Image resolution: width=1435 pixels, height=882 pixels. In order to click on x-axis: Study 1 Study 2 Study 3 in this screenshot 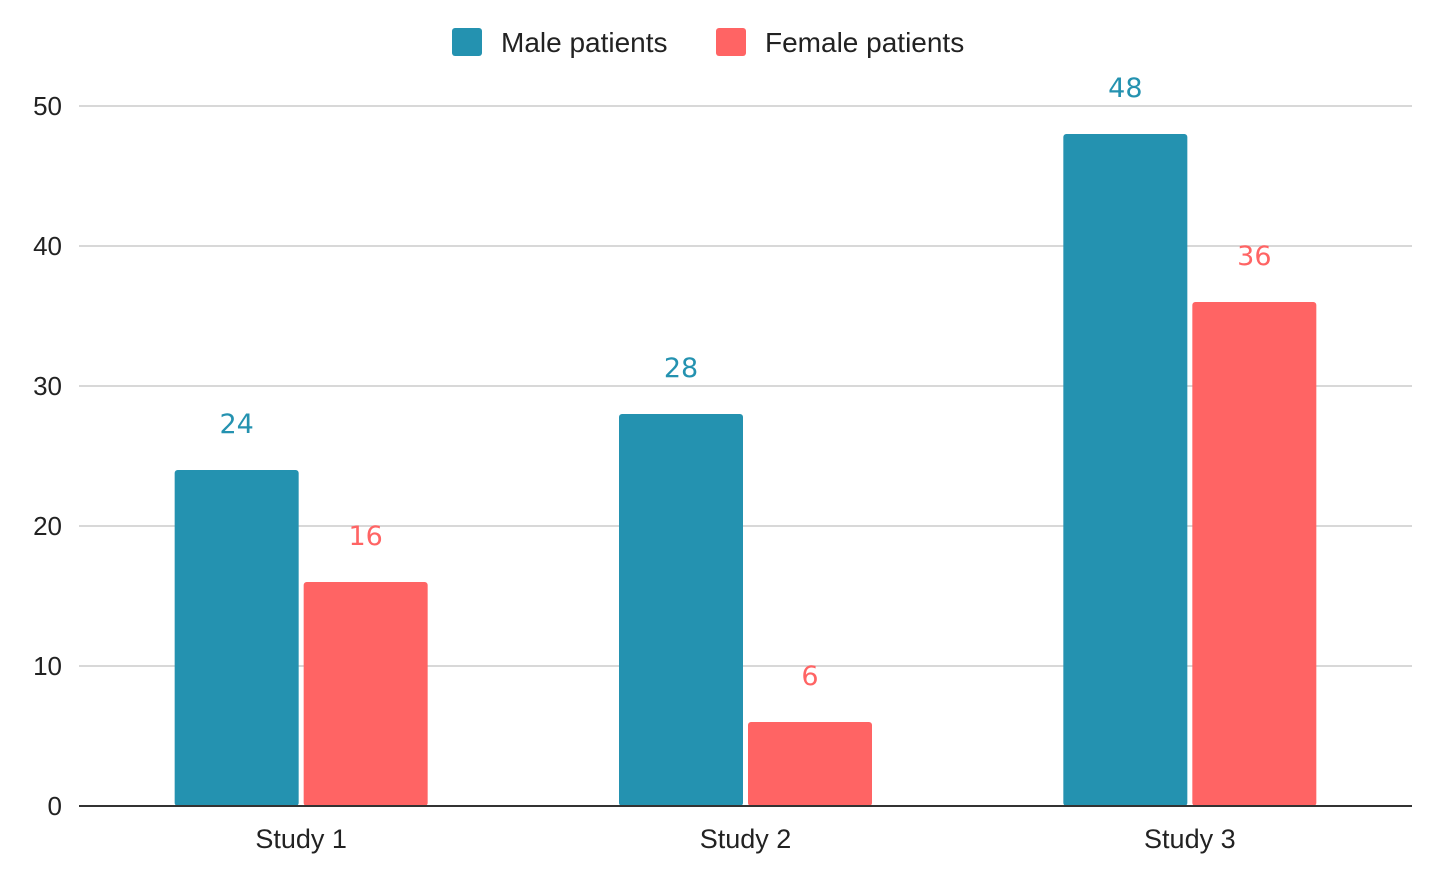, I will do `click(745, 829)`.